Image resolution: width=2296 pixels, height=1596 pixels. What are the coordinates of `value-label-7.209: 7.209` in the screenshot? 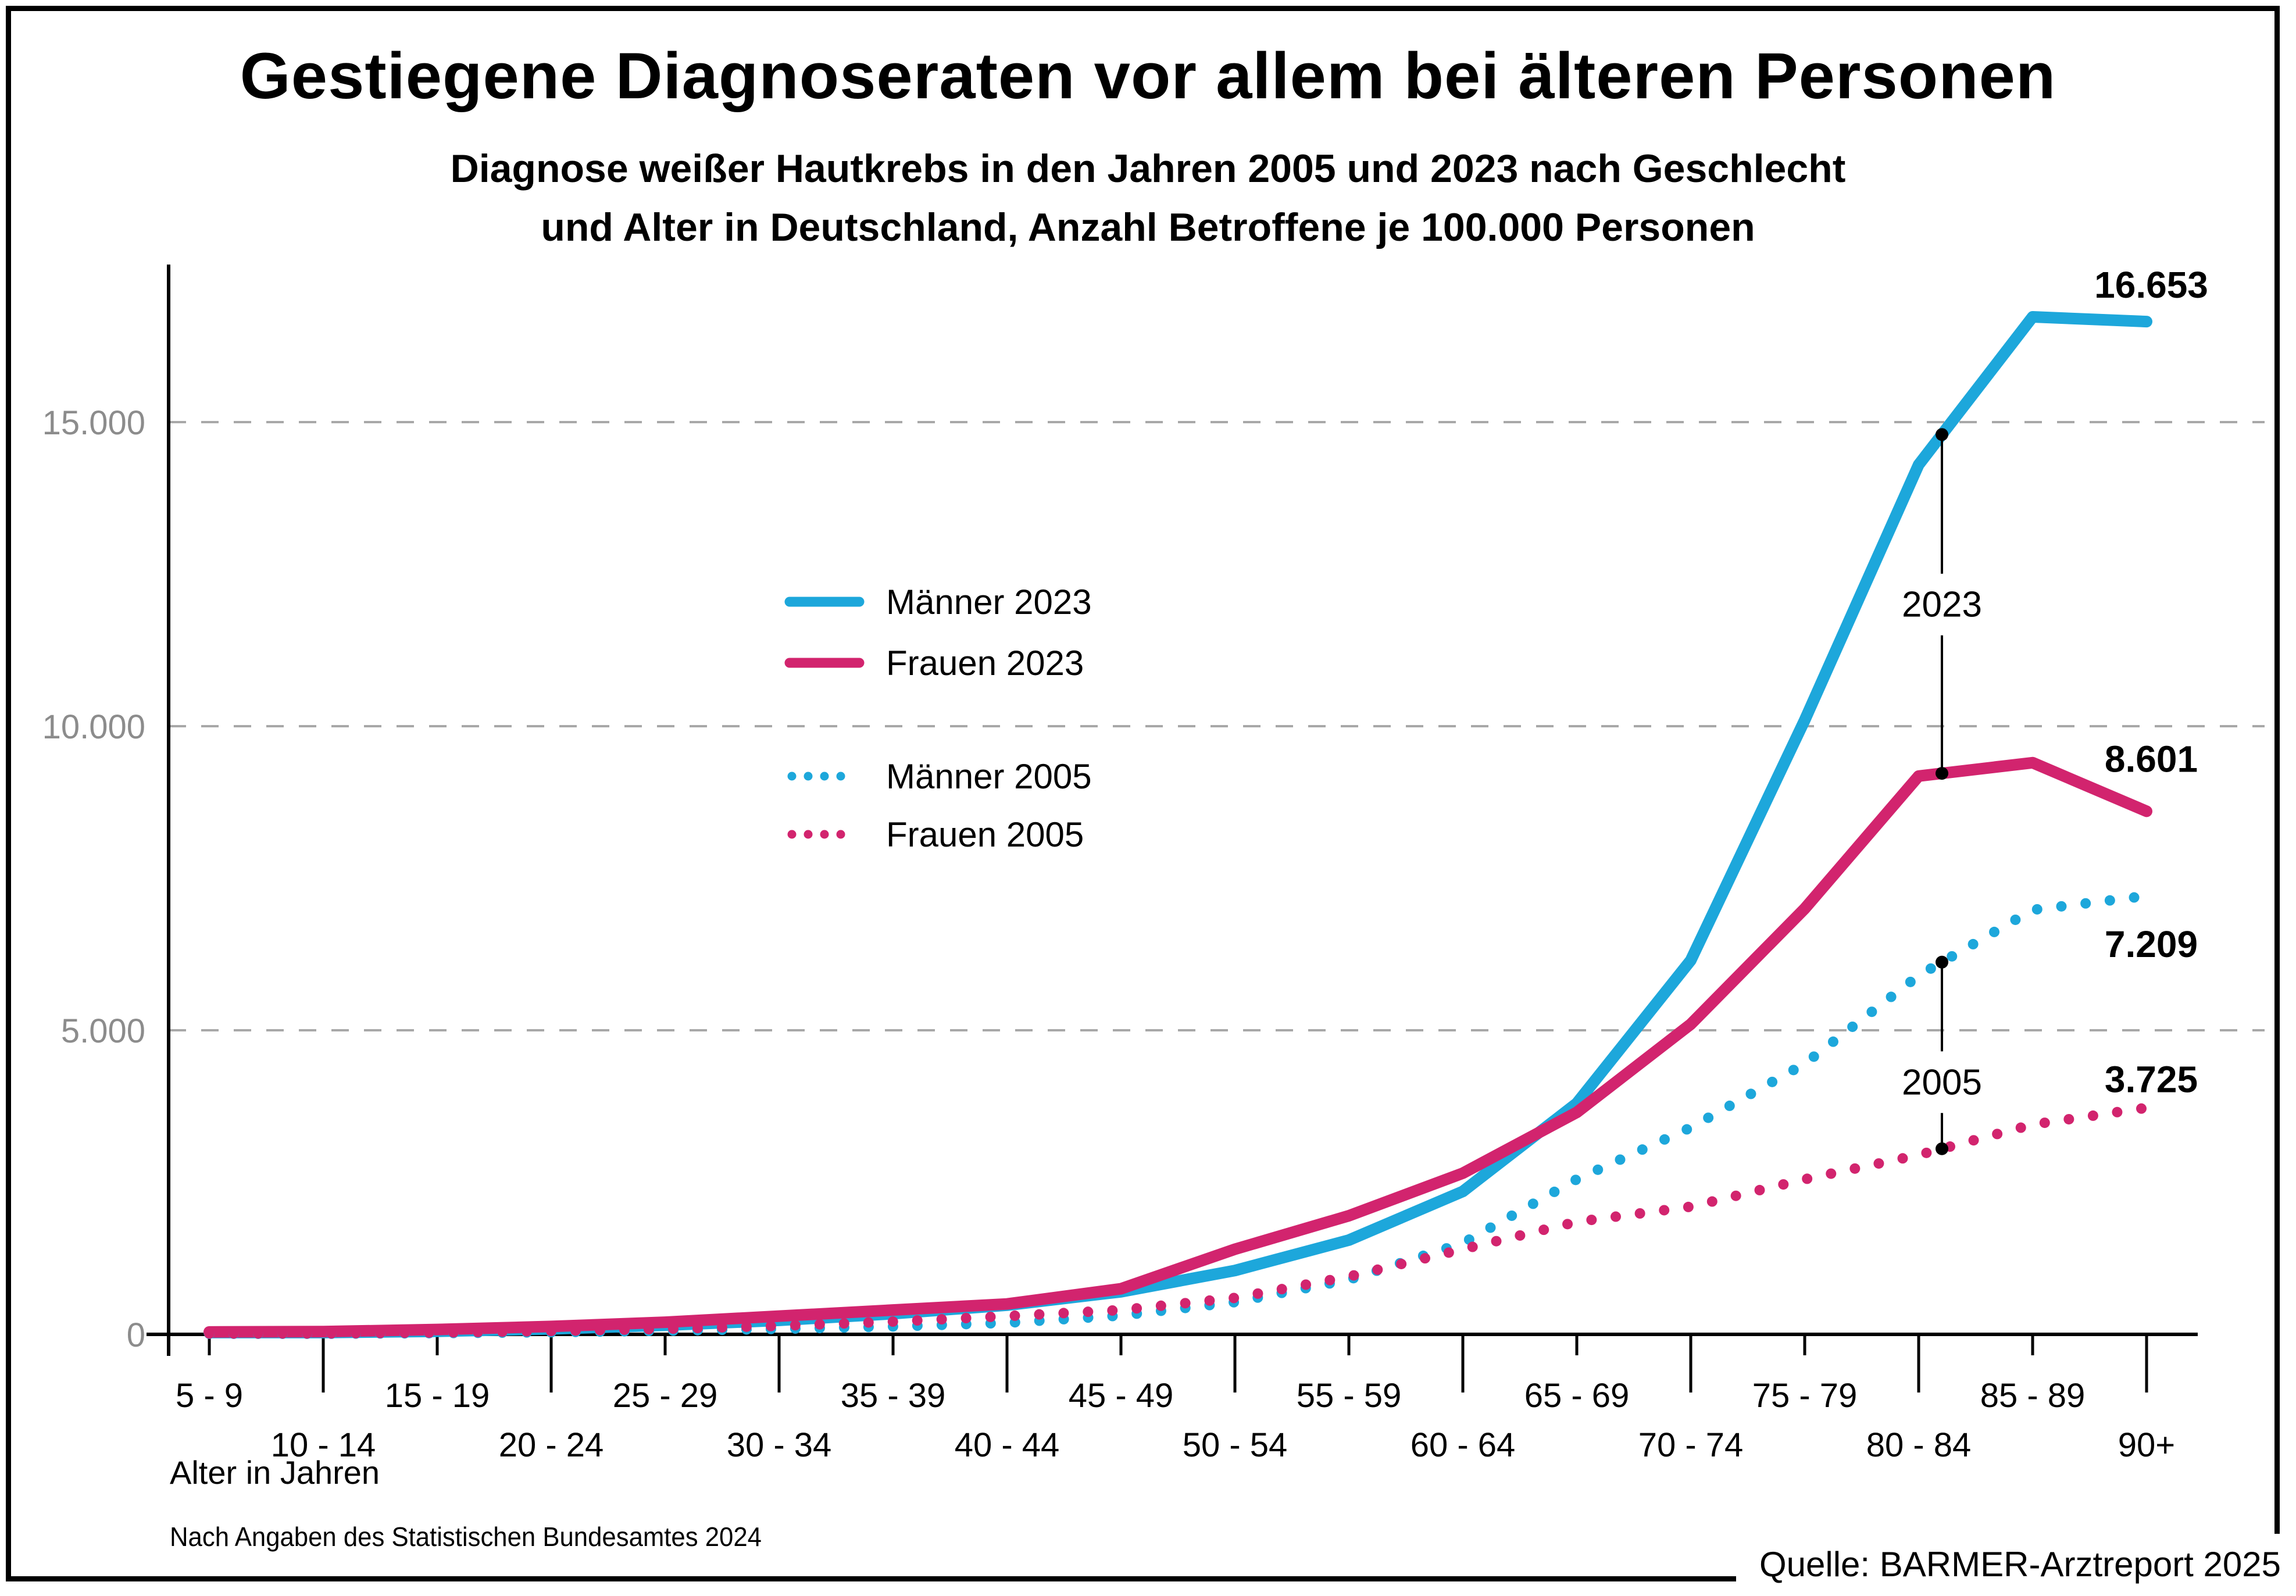 It's located at (2151, 944).